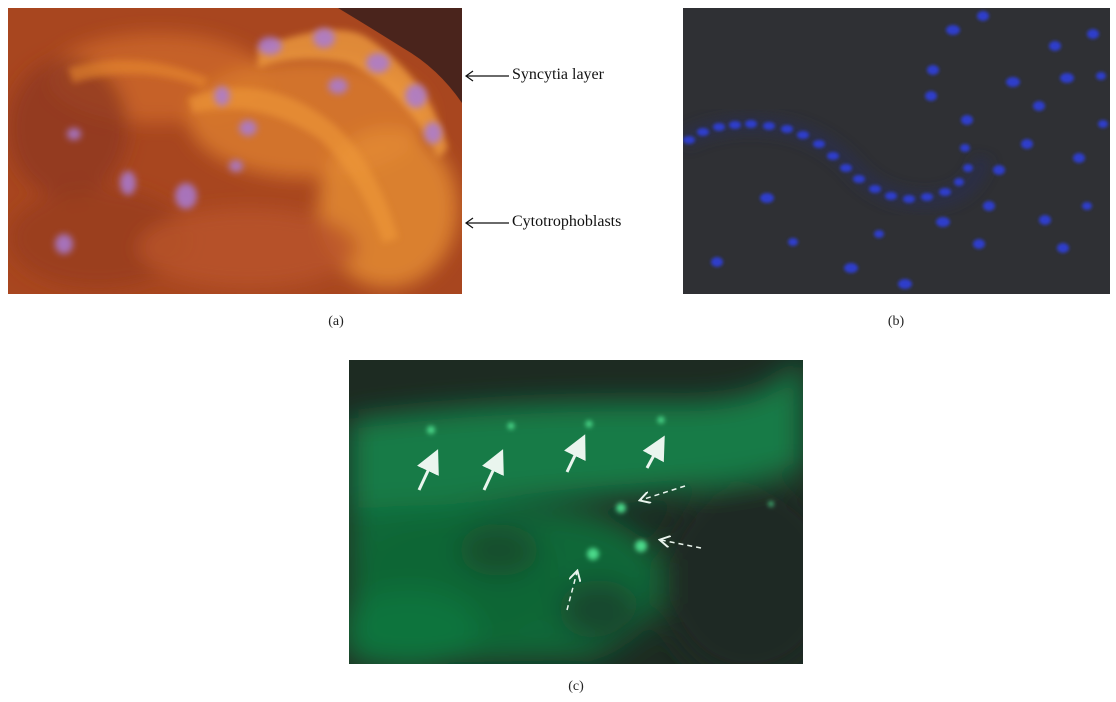 The image size is (1116, 702). What do you see at coordinates (896, 321) in the screenshot?
I see `panel-b-caption: (b)` at bounding box center [896, 321].